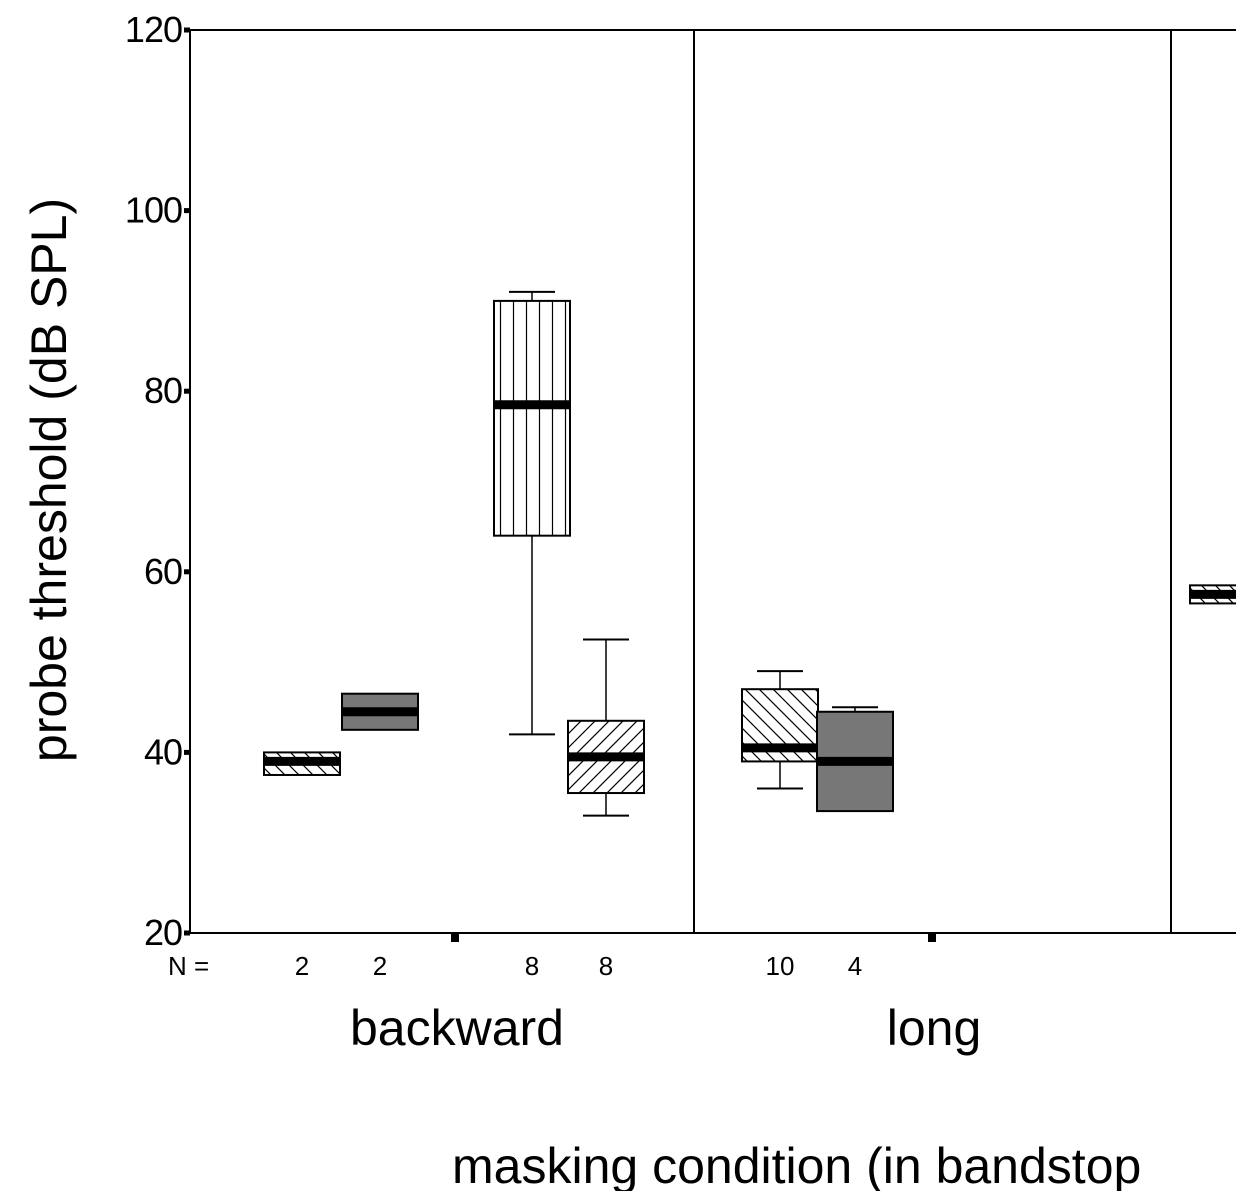 The width and height of the screenshot is (1236, 1191). What do you see at coordinates (163, 751) in the screenshot?
I see `y-tick-label: 40` at bounding box center [163, 751].